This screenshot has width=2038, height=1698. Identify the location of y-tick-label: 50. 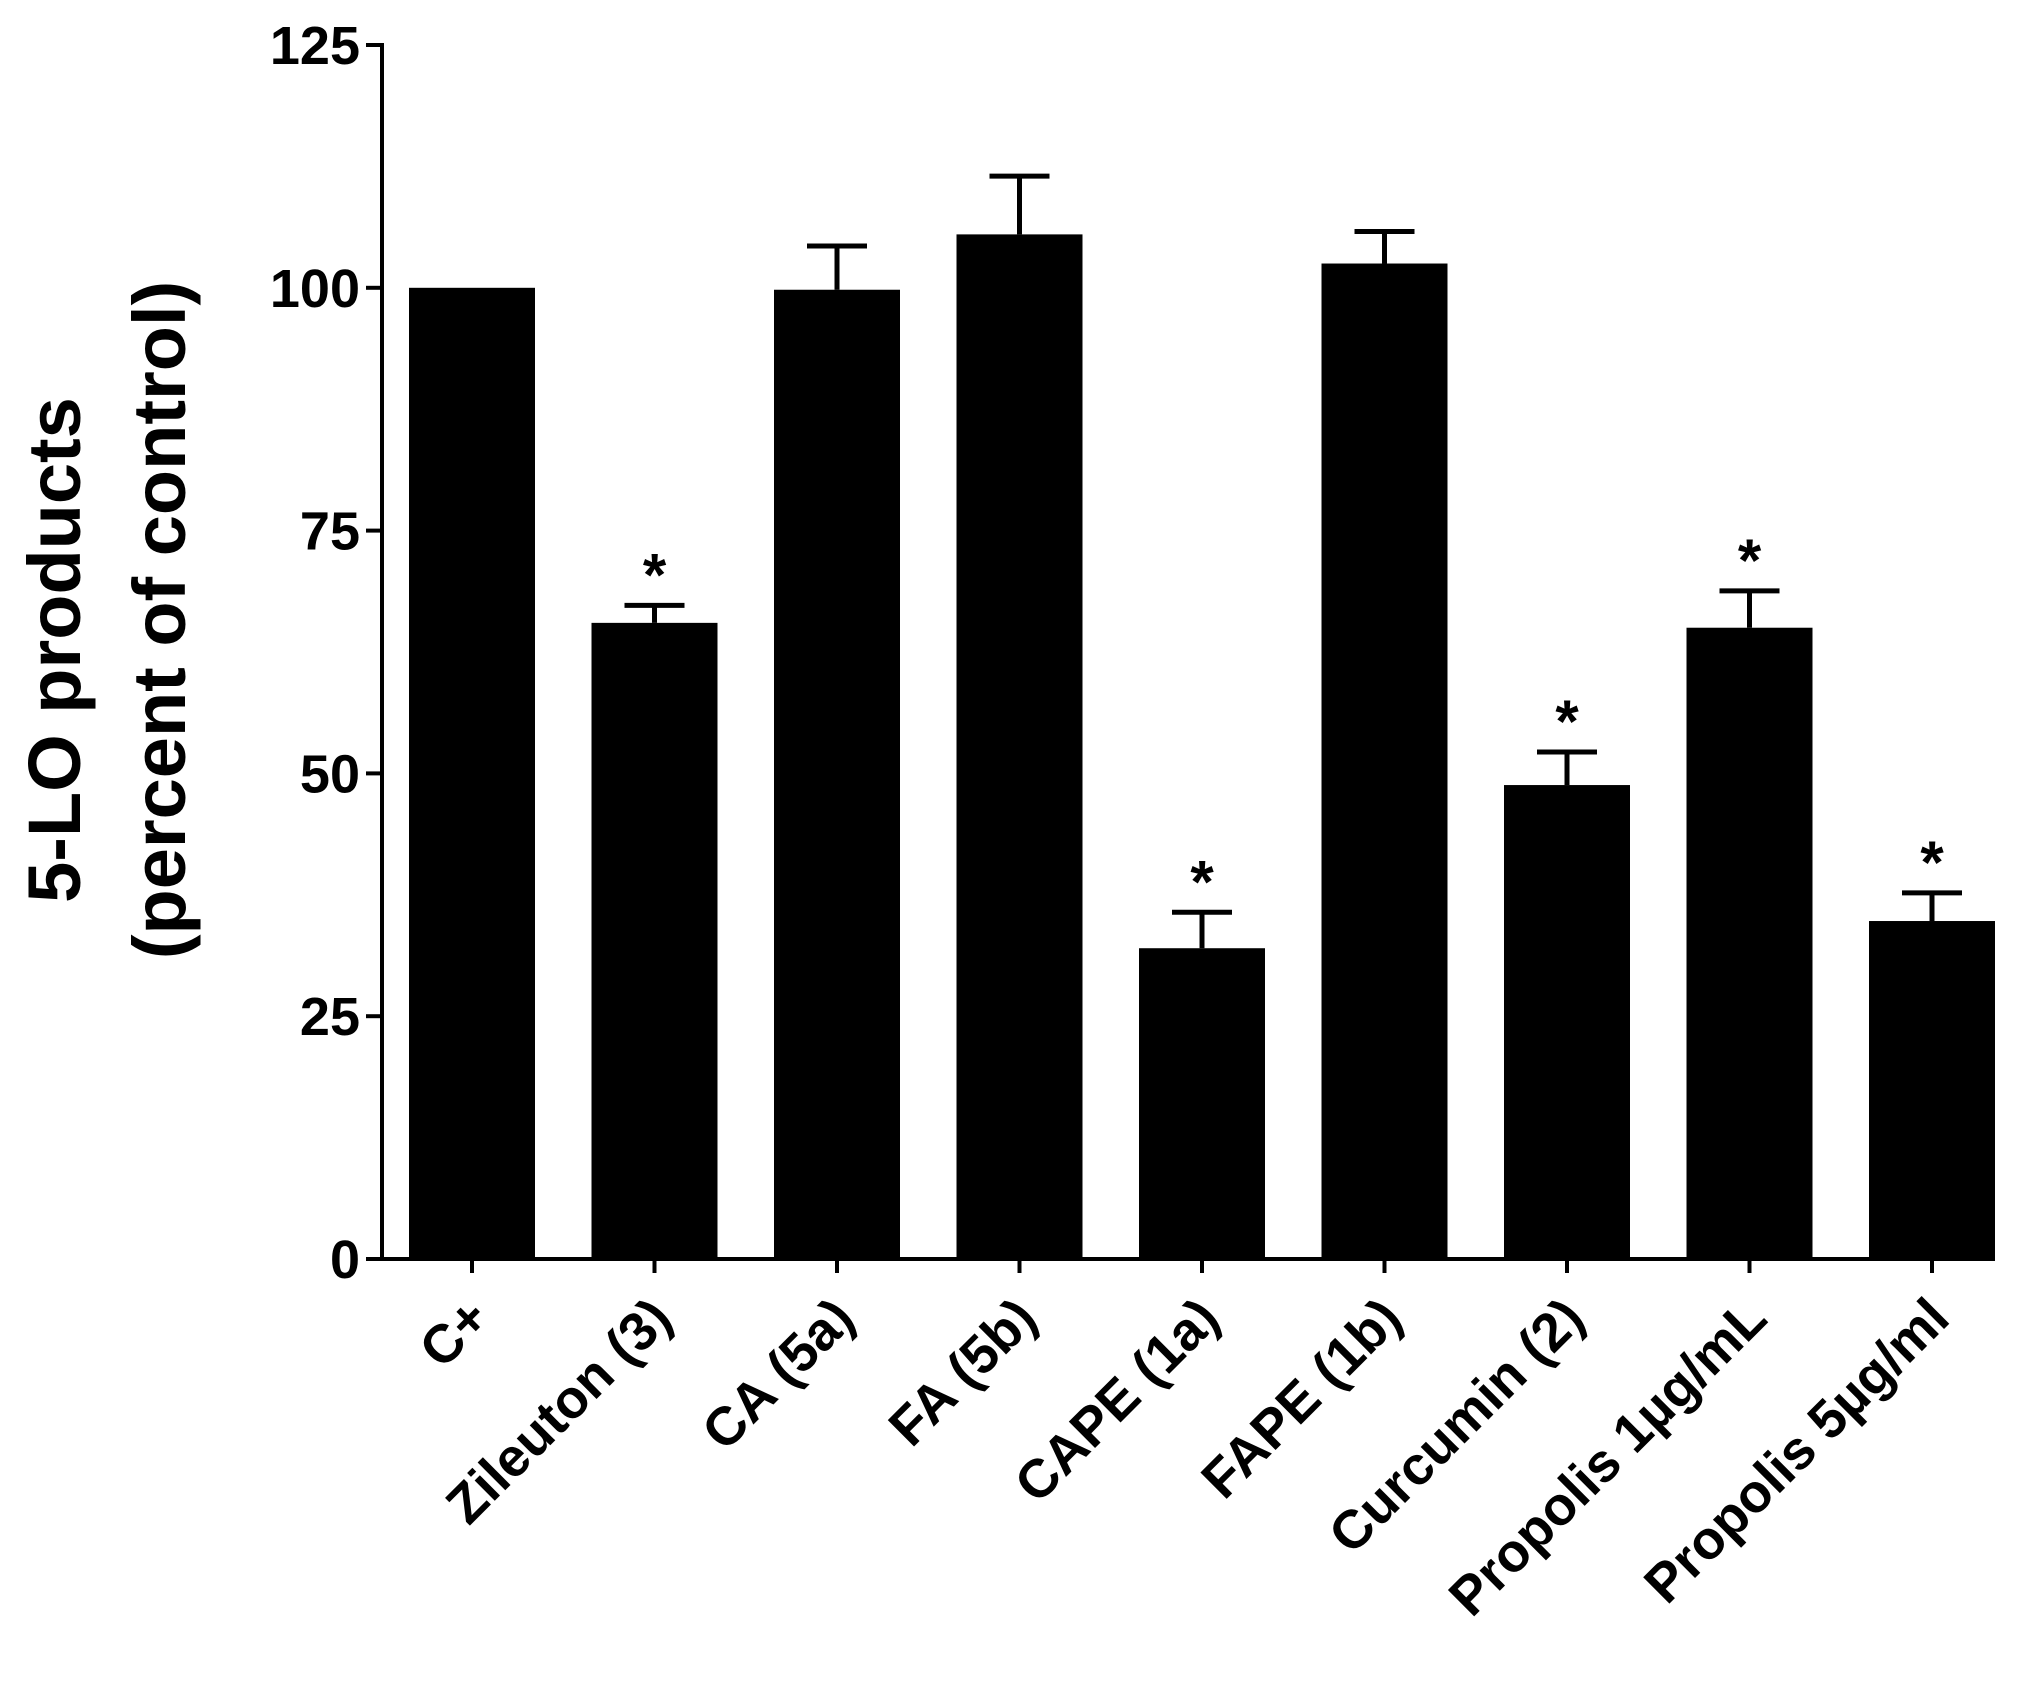
(330, 774).